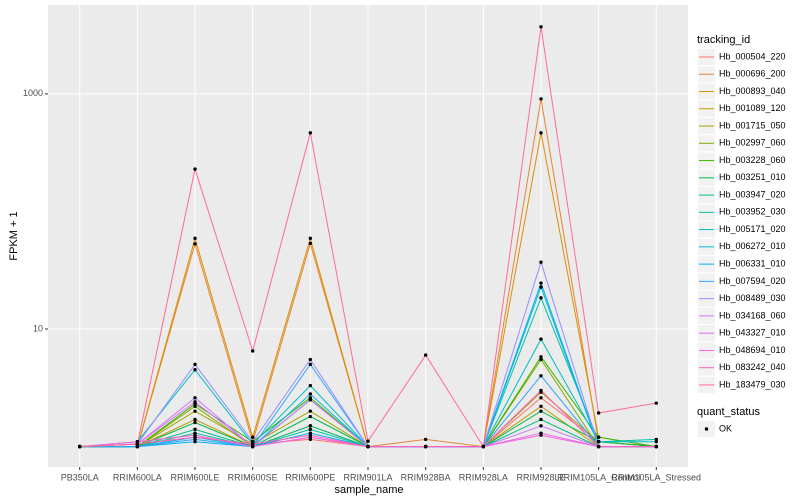 The width and height of the screenshot is (800, 500). I want to click on legend-label: Hb_048694_010, so click(752, 350).